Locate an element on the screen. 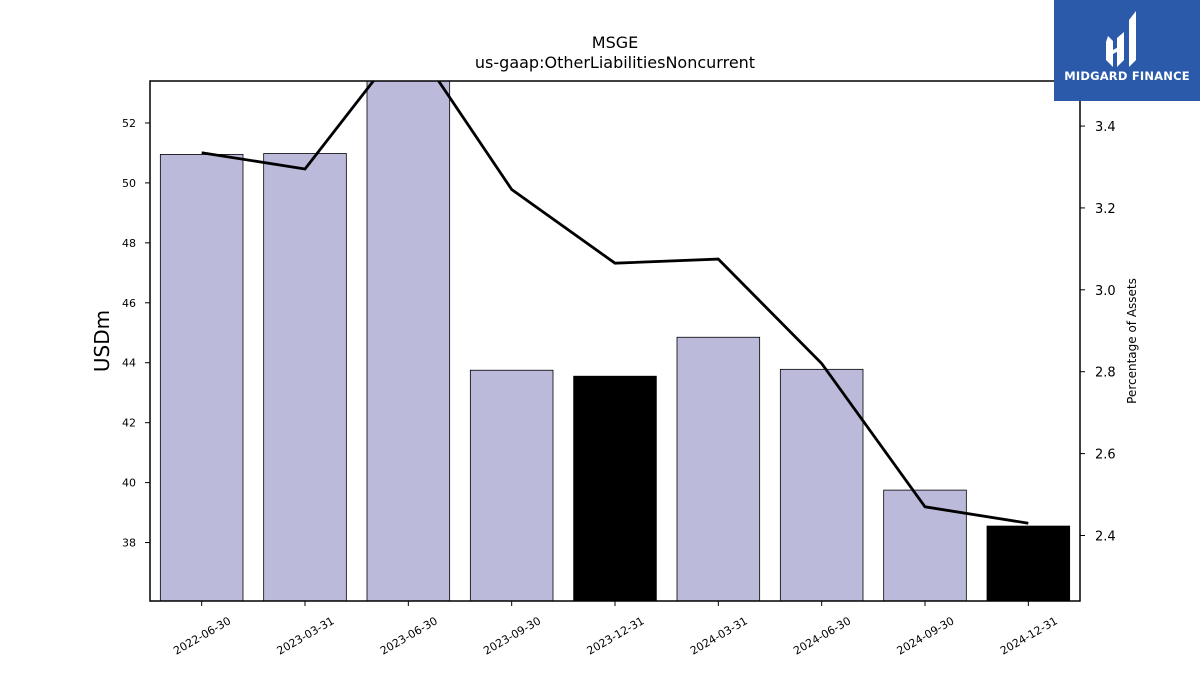 The height and width of the screenshot is (675, 1200). x-tick-label: 2024-06-30 is located at coordinates (822, 635).